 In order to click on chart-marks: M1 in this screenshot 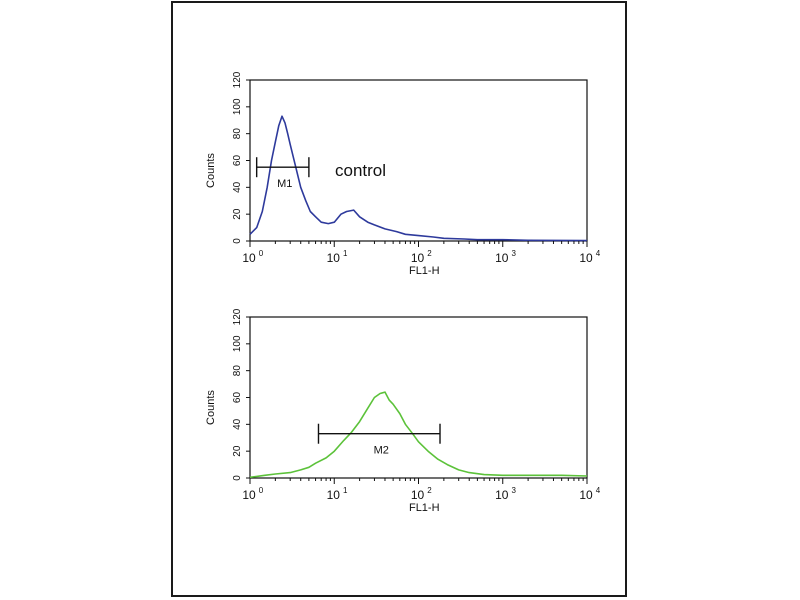, I will do `click(418, 178)`.